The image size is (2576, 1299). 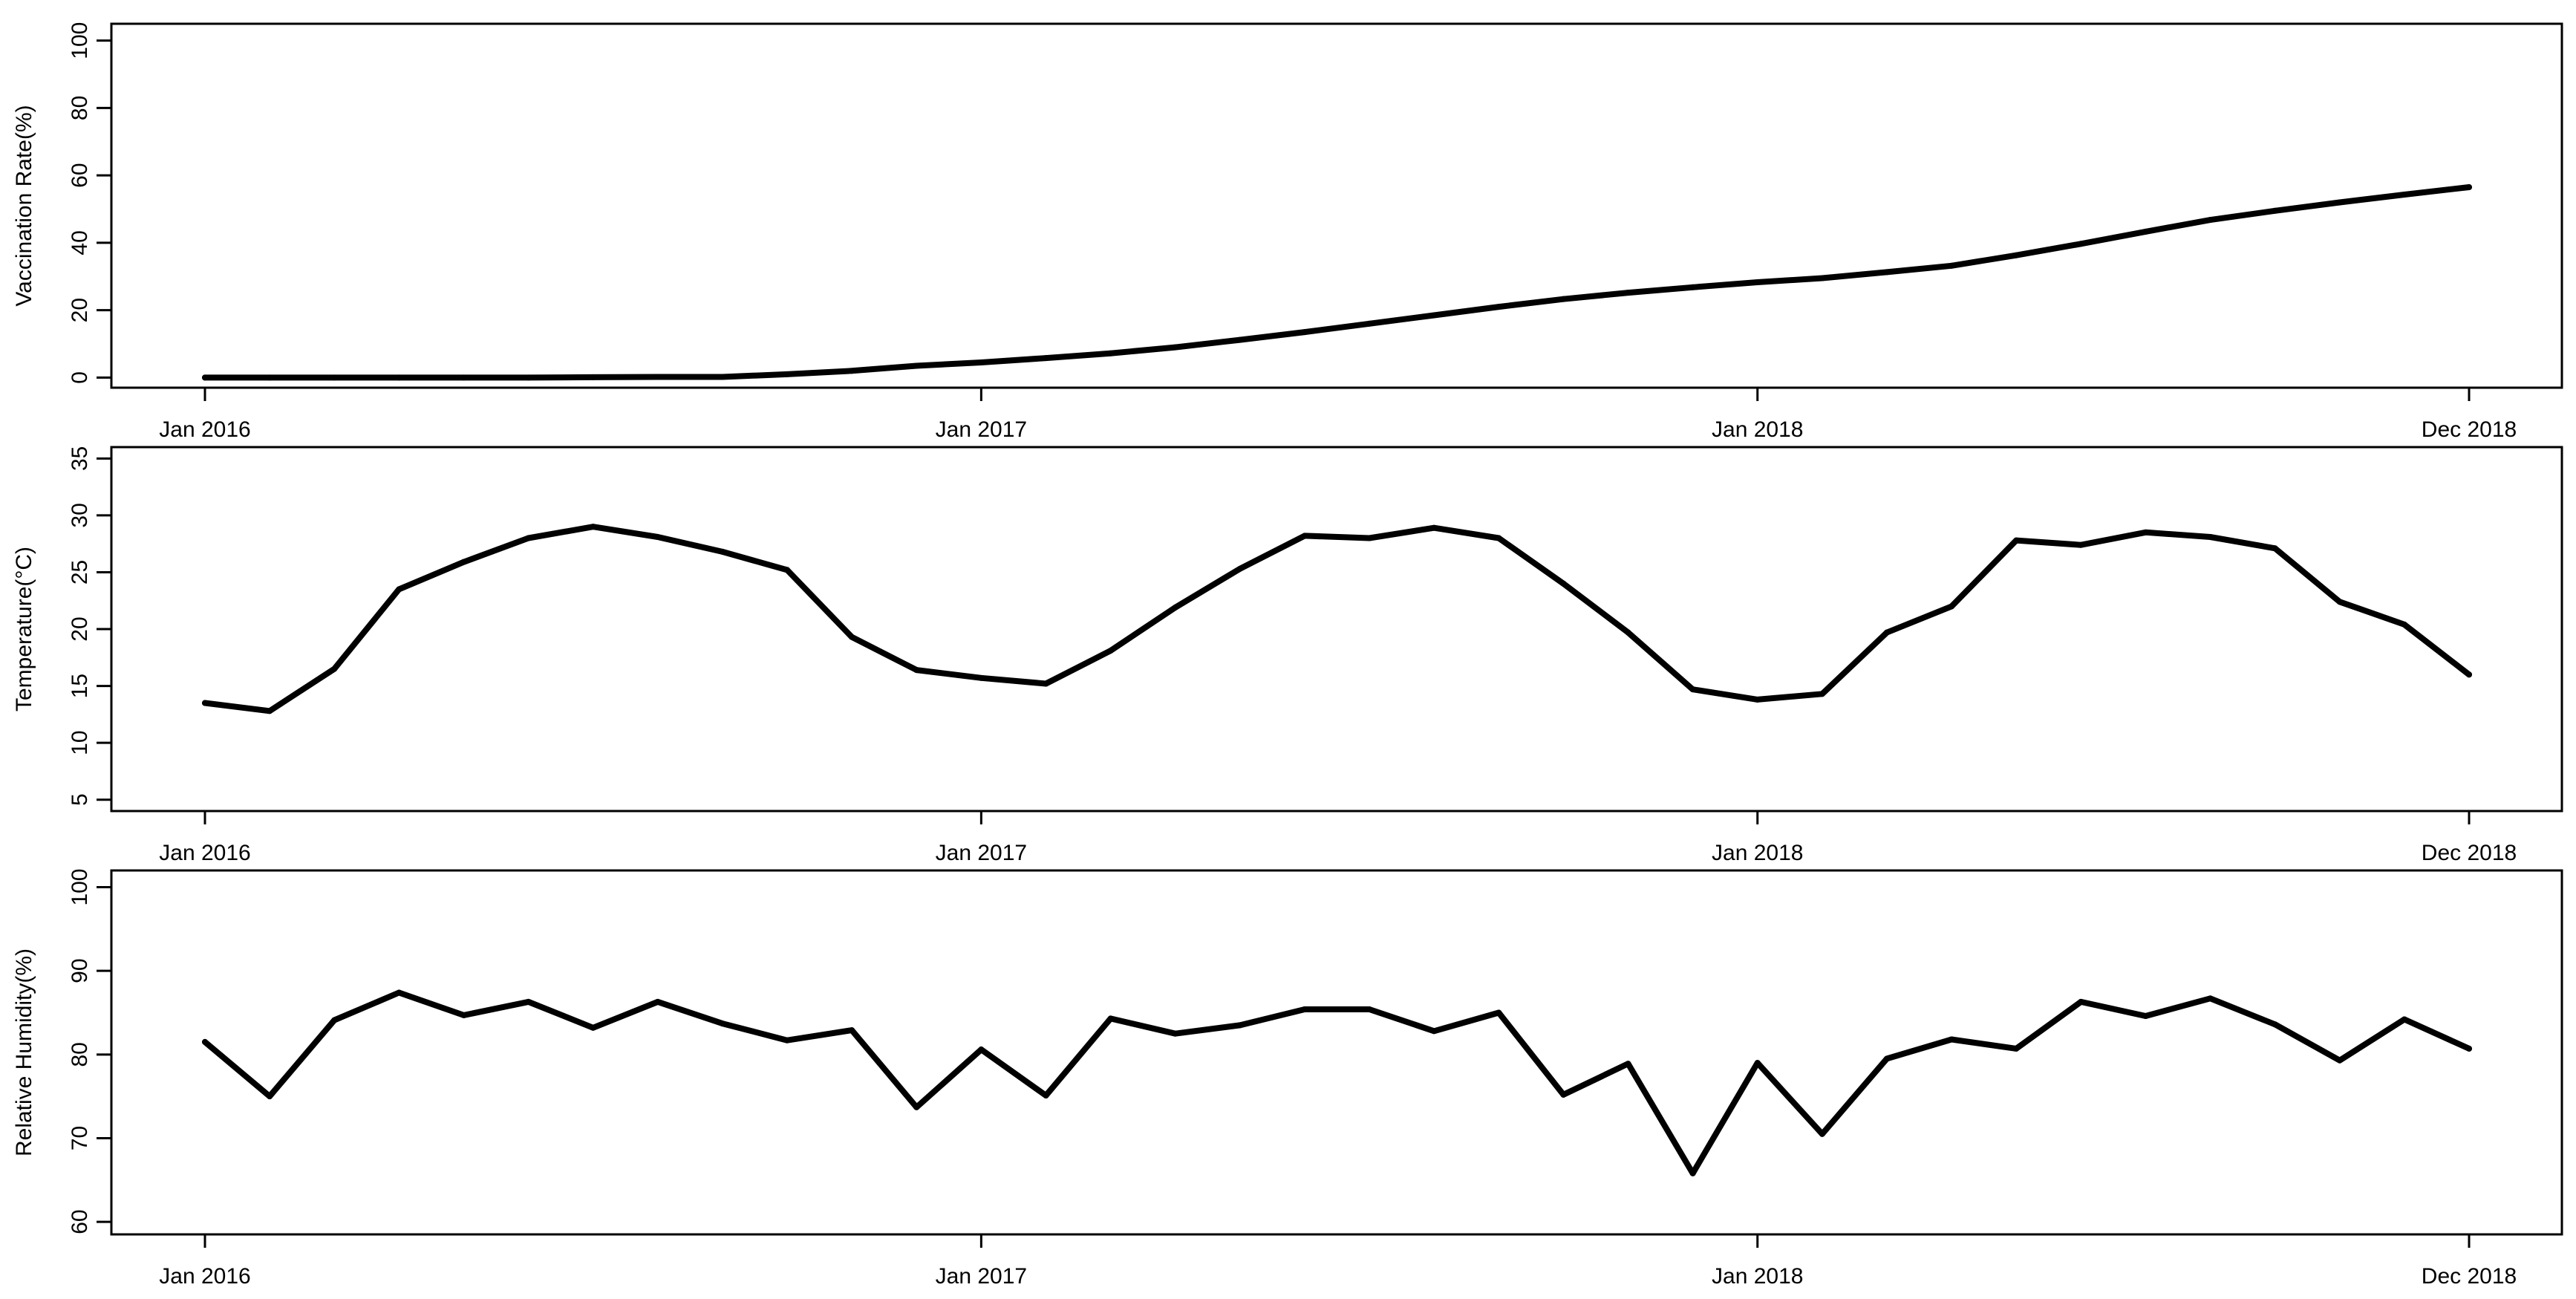 I want to click on humidity-y-tick-label: 60, so click(x=80, y=1221).